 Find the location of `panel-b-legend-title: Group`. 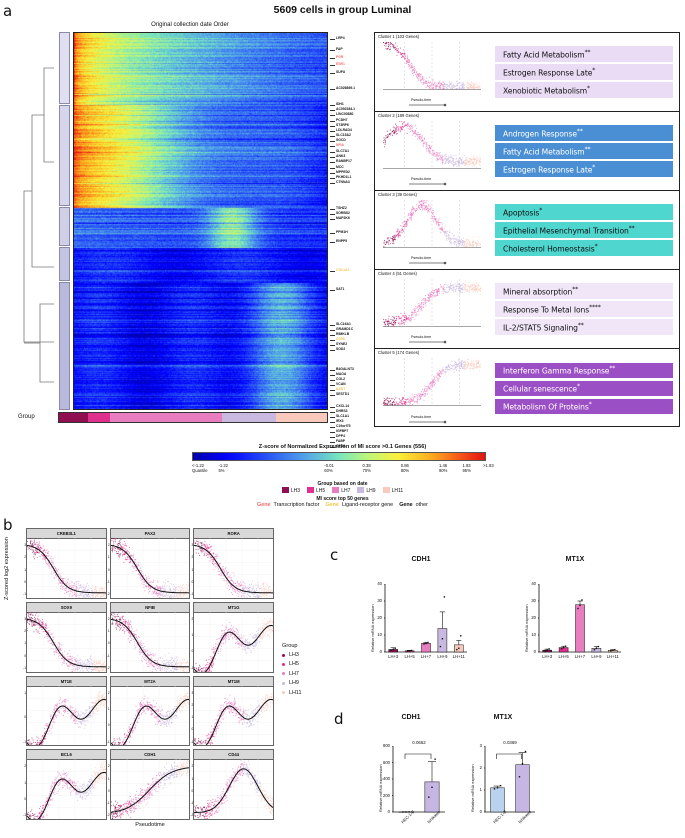

panel-b-legend-title: Group is located at coordinates (290, 646).